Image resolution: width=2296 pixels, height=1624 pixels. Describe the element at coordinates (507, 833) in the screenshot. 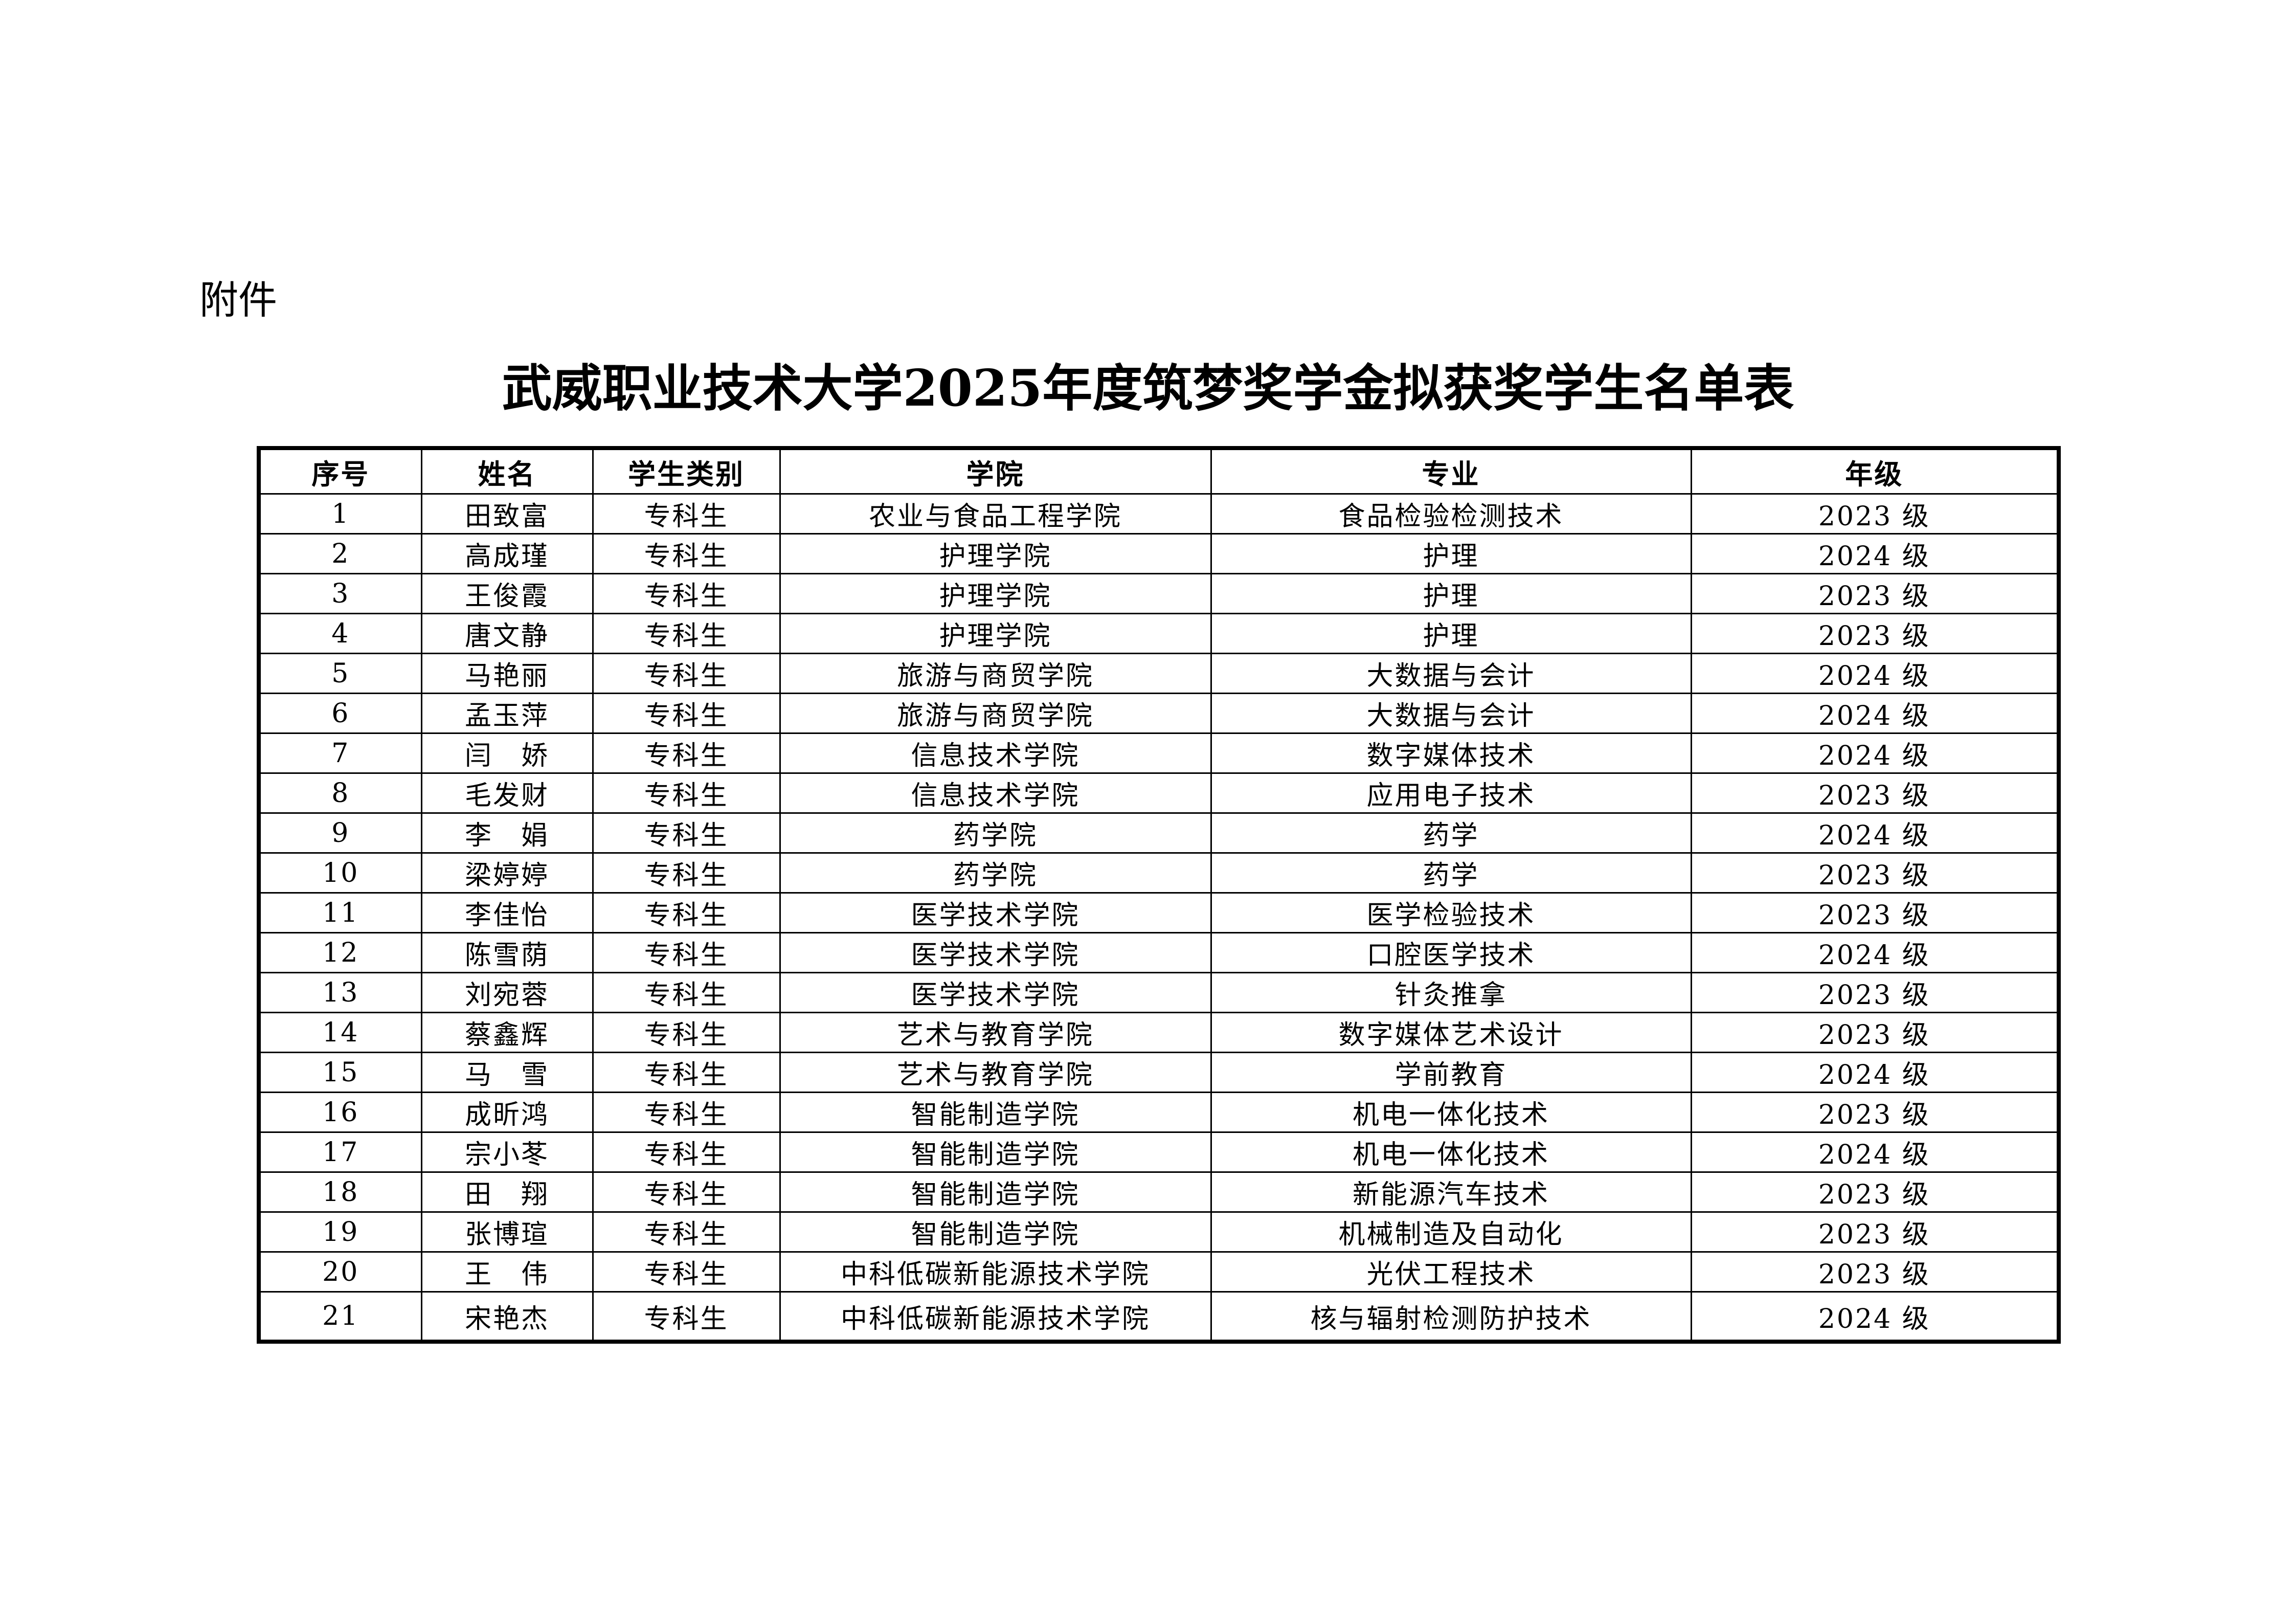

I see `cell-name: 李 娟` at that location.